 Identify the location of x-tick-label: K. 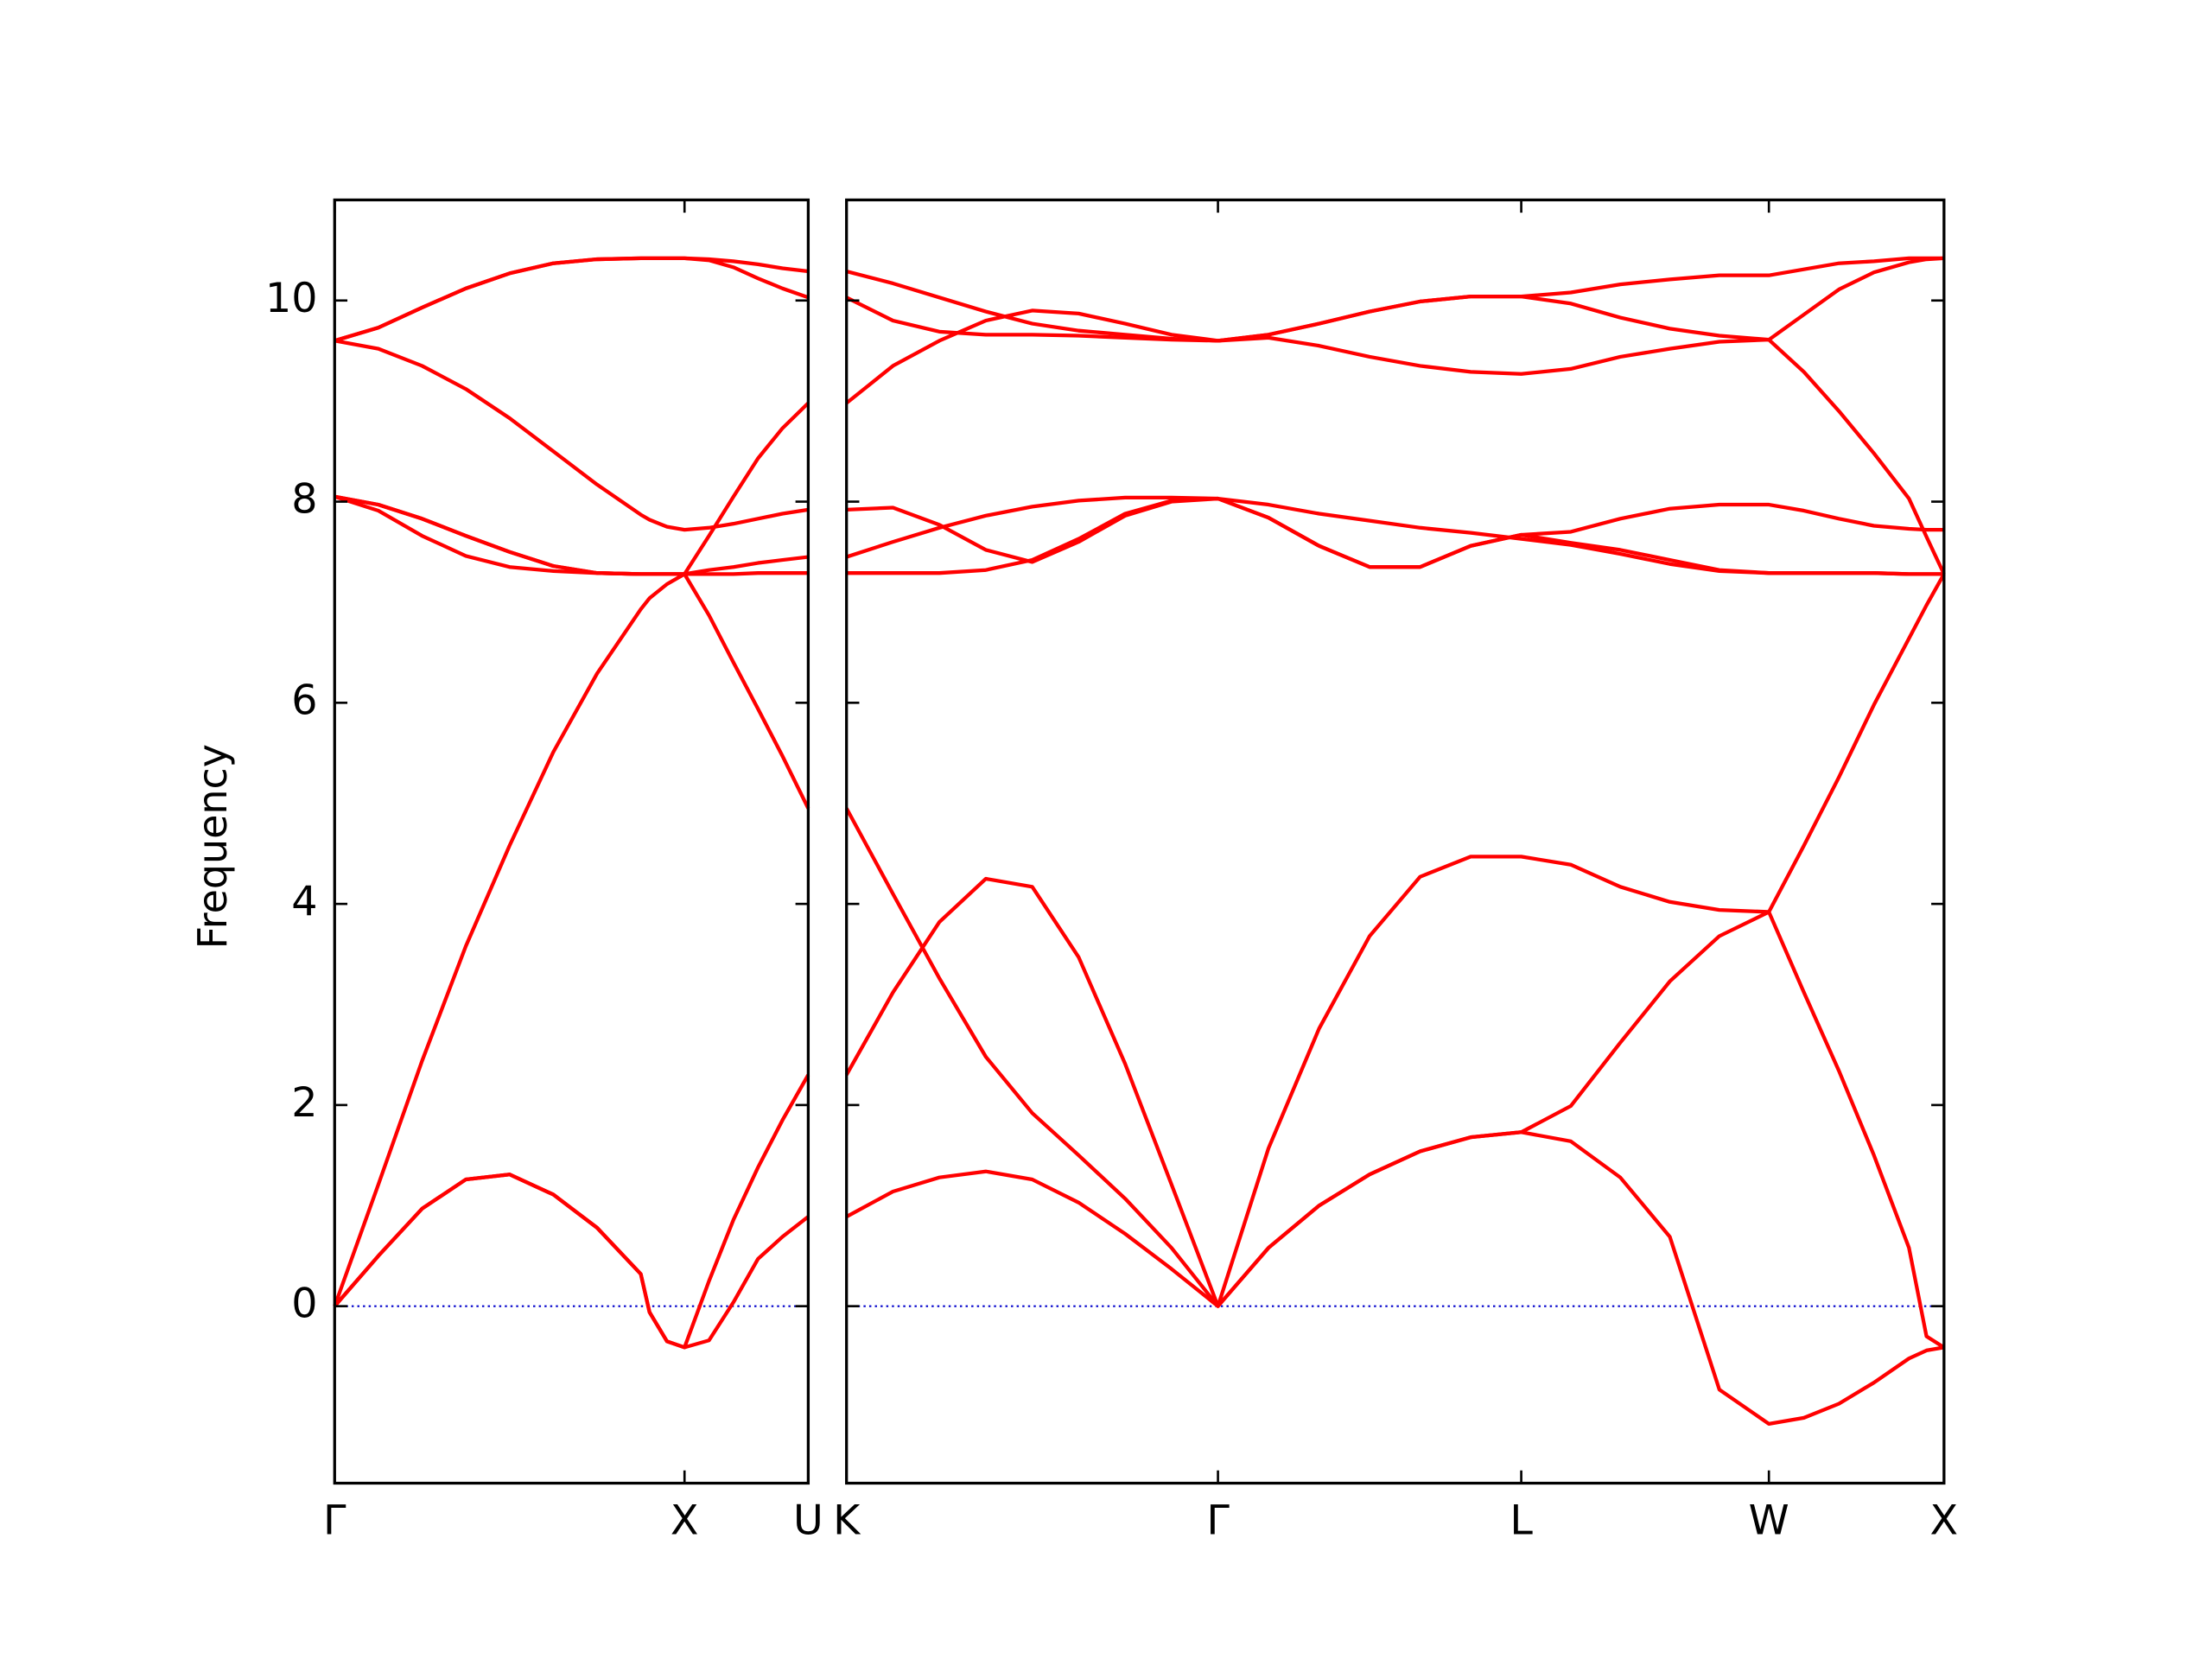
(847, 1520).